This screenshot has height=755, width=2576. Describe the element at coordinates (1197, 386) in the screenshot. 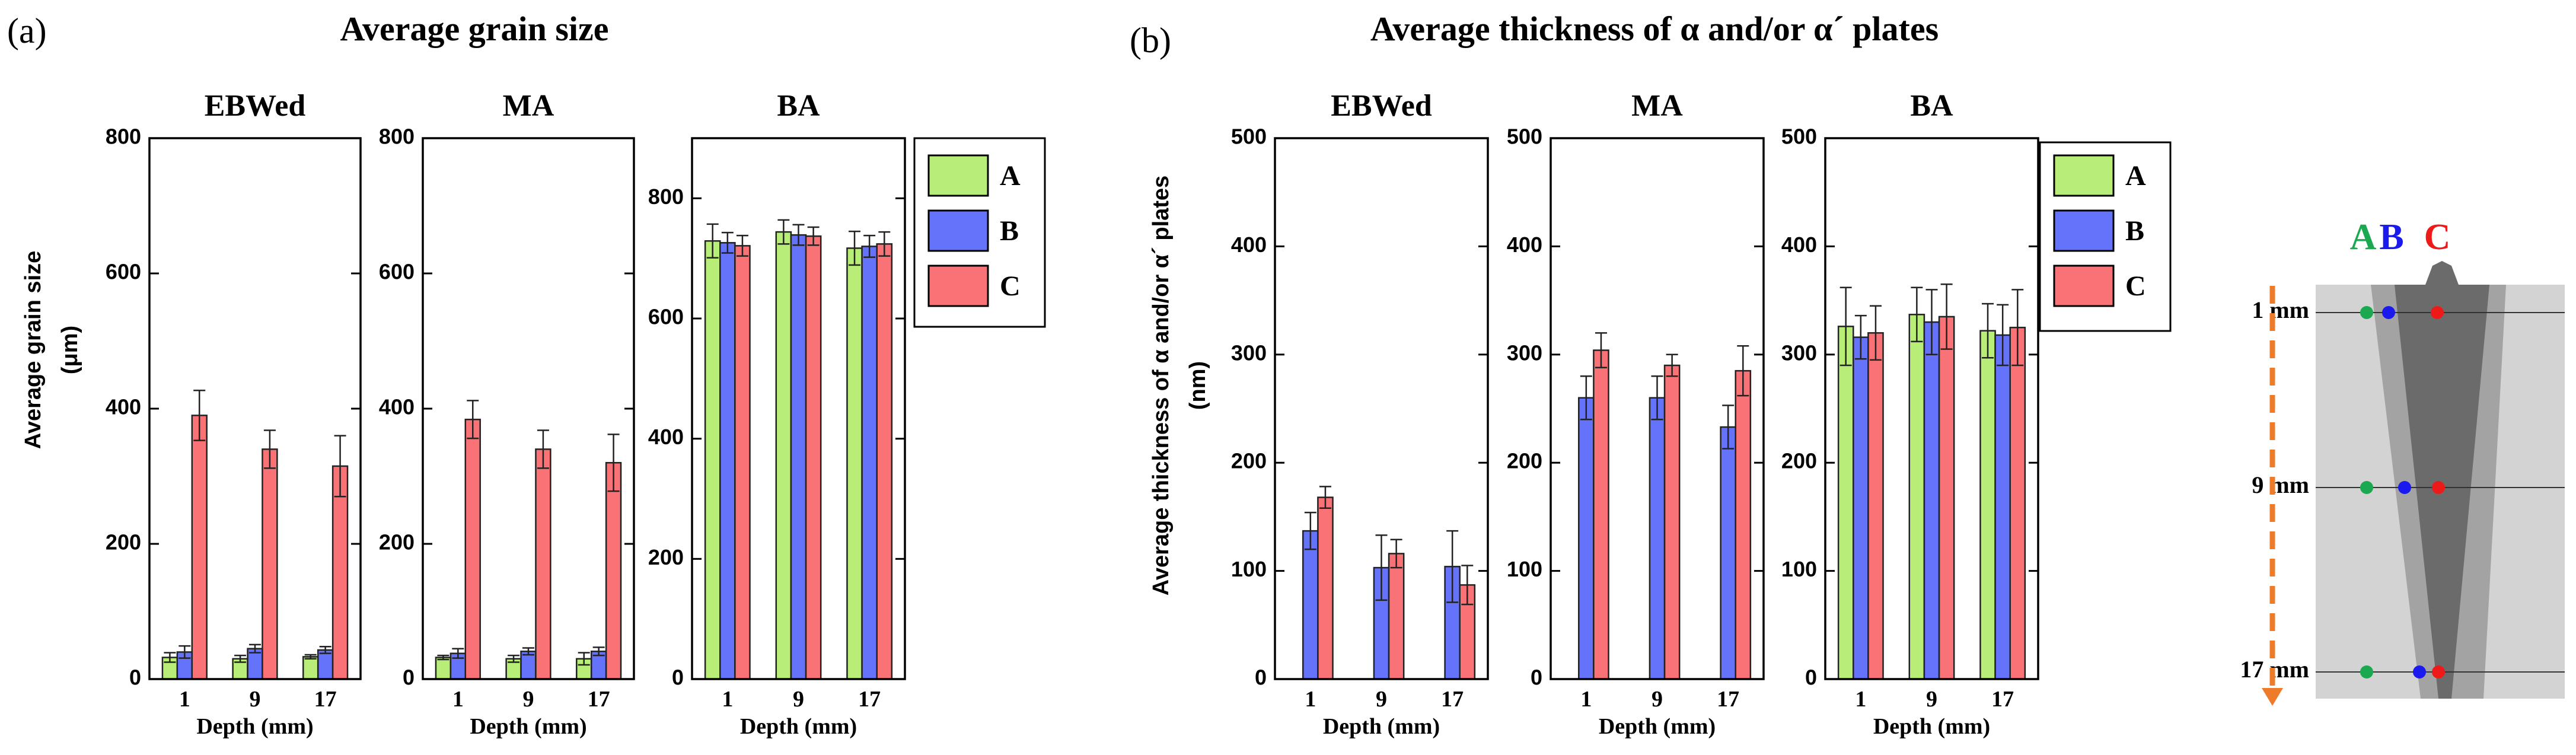

I see `panel-b-ylabel-line2: (nm)` at that location.